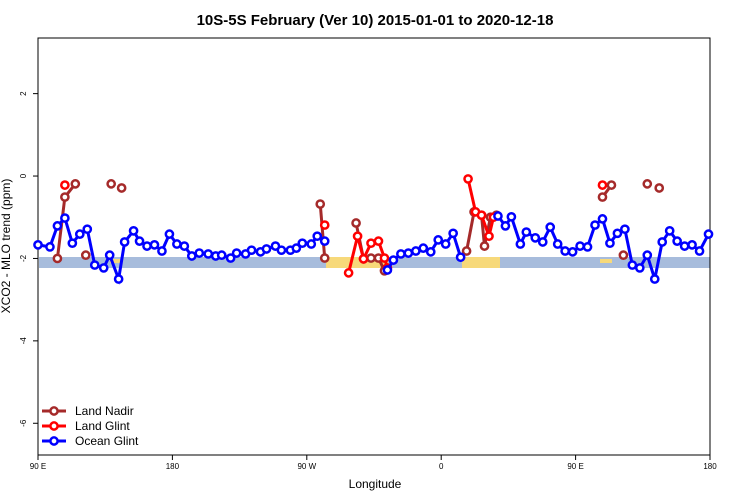  I want to click on y-tick-label: -2, so click(23, 258).